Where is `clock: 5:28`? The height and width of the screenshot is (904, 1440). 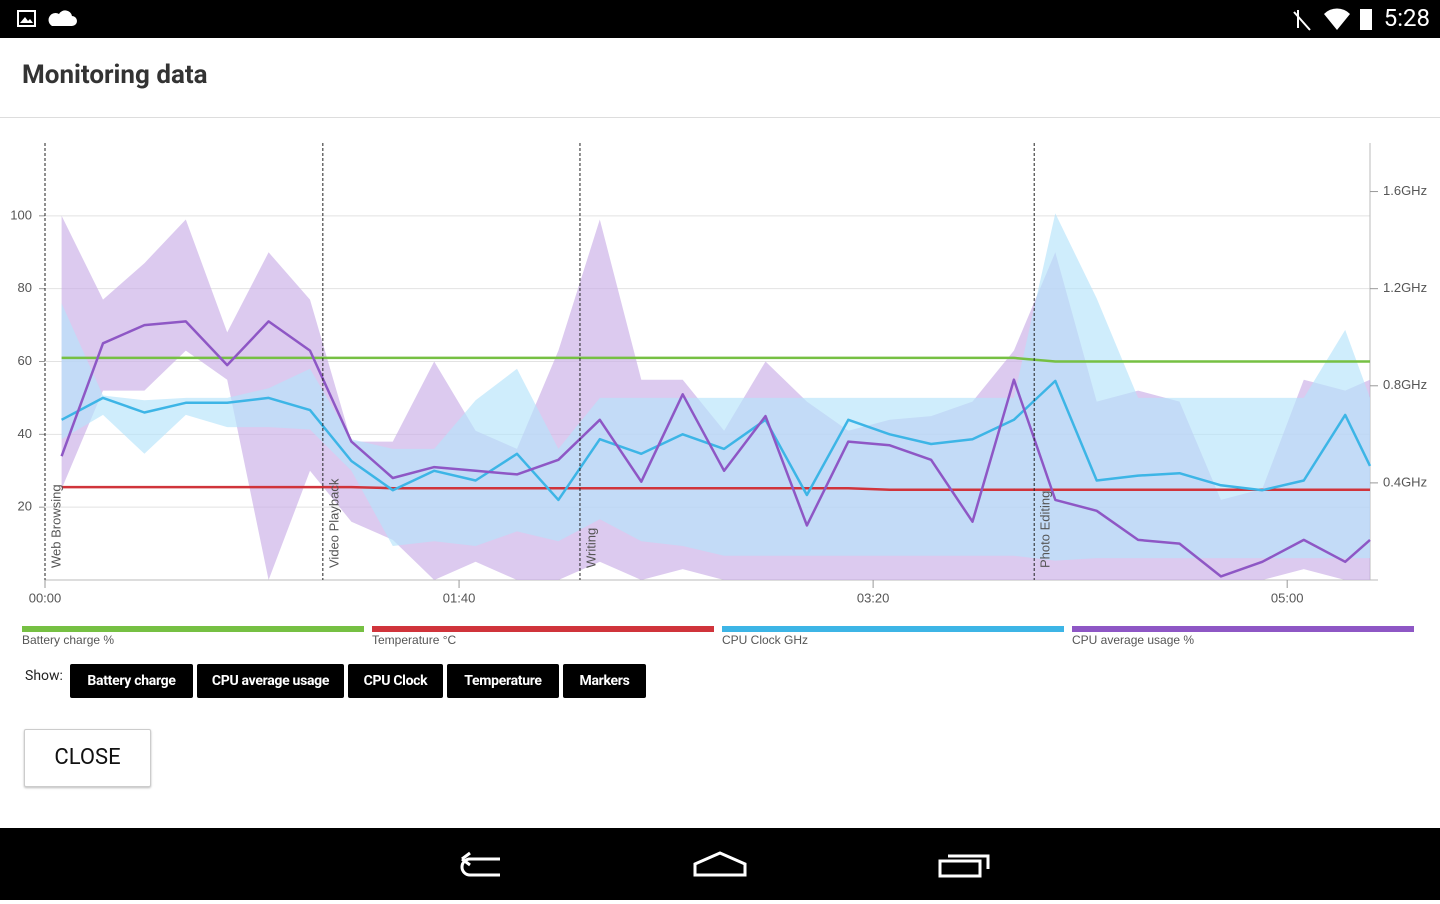 clock: 5:28 is located at coordinates (1406, 18).